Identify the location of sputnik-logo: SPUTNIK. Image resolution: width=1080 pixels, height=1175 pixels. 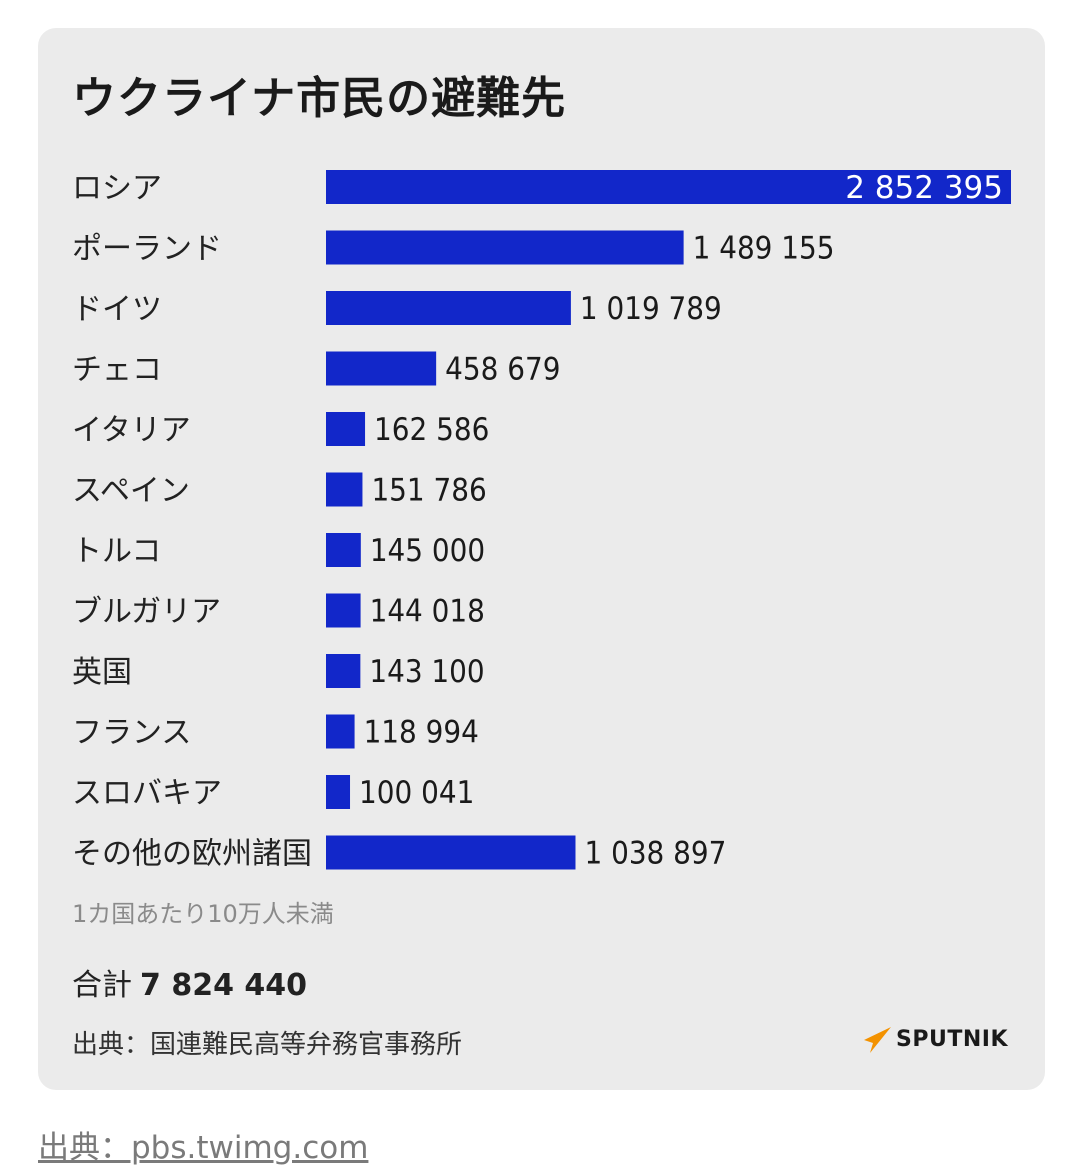
(935, 1039).